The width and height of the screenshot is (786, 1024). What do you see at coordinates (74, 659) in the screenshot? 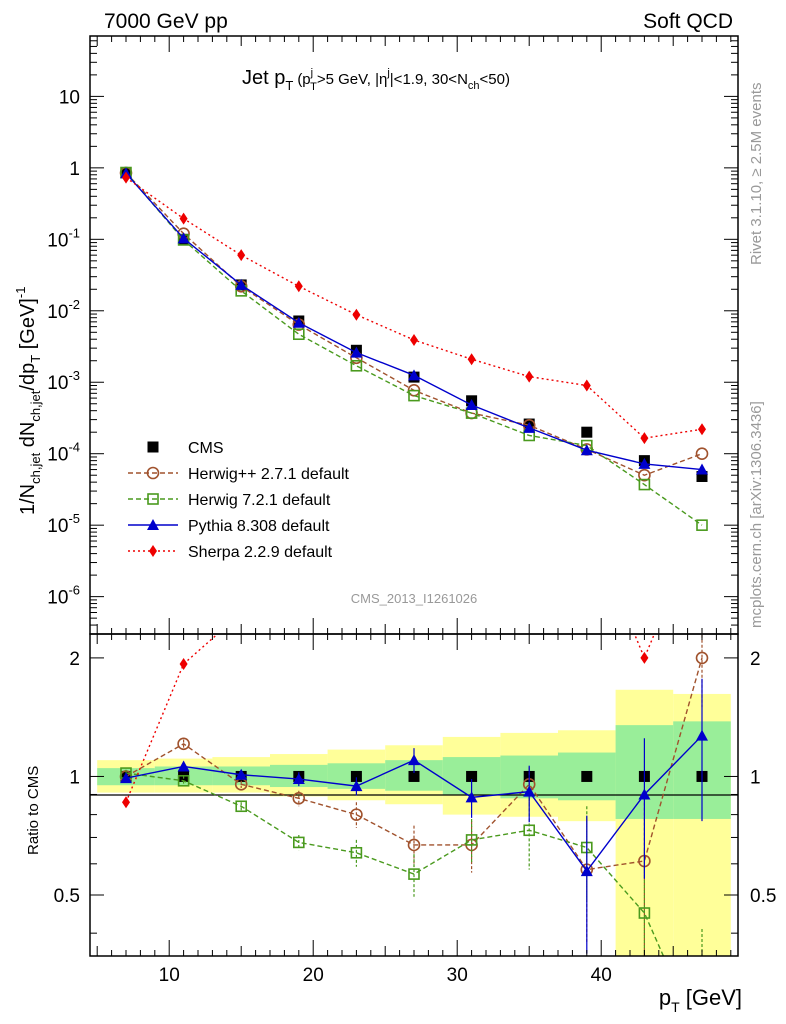
I see `ratio-tick-label: 2` at bounding box center [74, 659].